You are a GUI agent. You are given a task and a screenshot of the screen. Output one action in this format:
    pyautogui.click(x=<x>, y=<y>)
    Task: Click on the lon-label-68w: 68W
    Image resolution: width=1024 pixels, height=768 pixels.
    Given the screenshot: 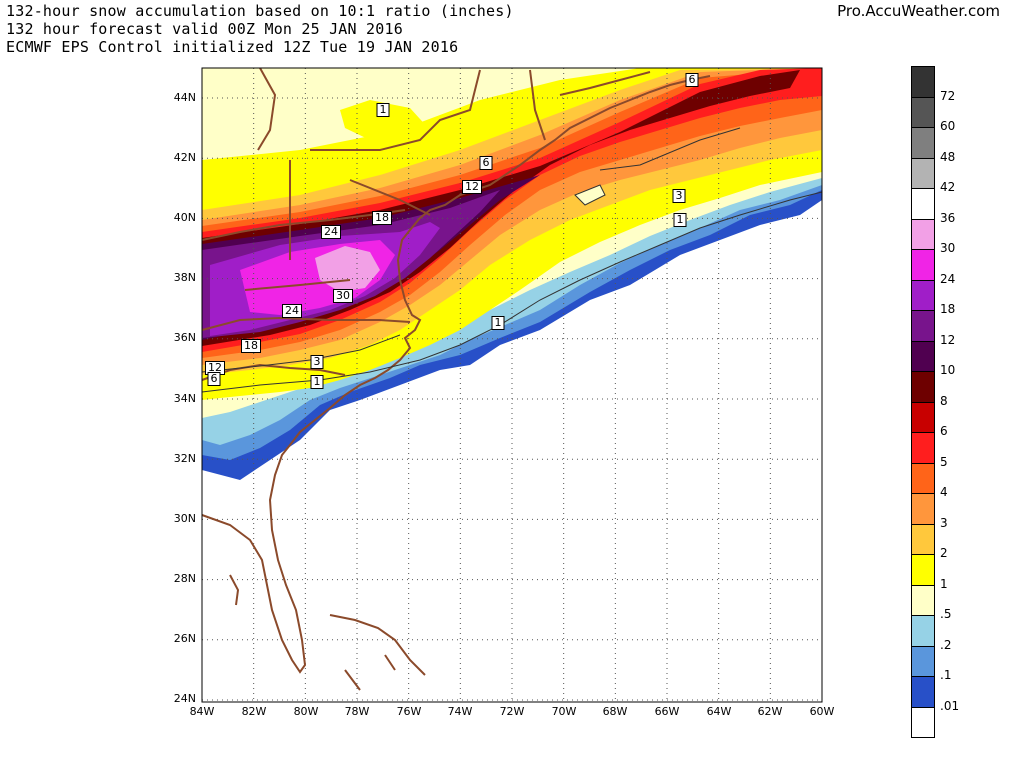 What is the action you would take?
    pyautogui.click(x=615, y=711)
    